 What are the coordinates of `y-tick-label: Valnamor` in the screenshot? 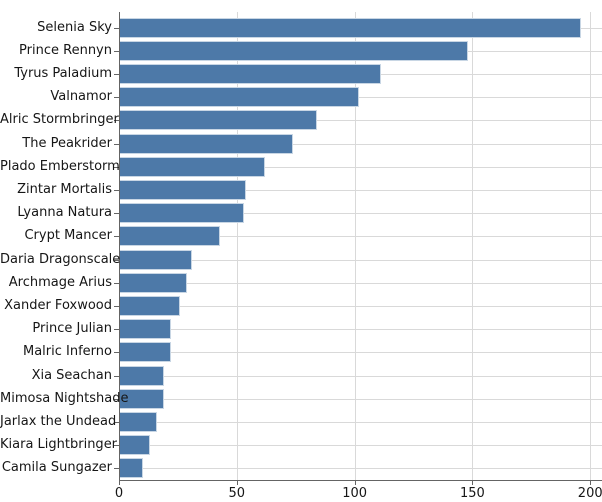 It's located at (81, 97).